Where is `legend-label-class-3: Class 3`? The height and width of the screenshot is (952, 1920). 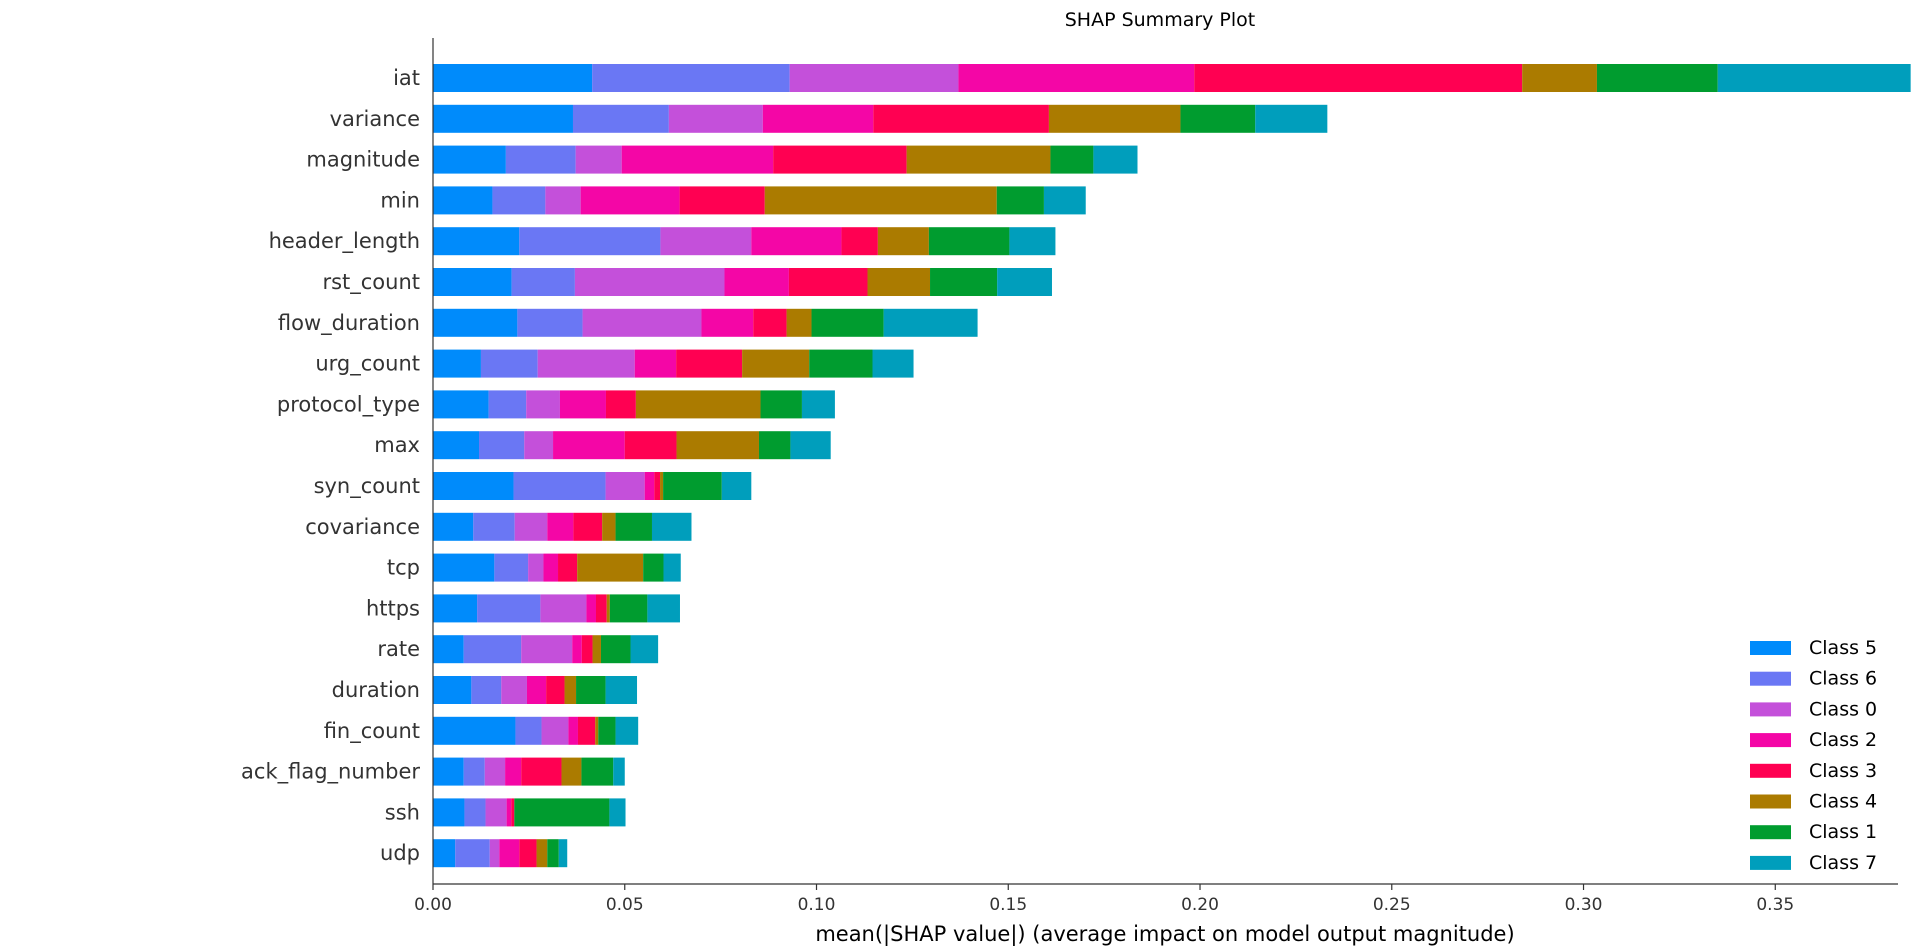
legend-label-class-3: Class 3 is located at coordinates (1843, 771).